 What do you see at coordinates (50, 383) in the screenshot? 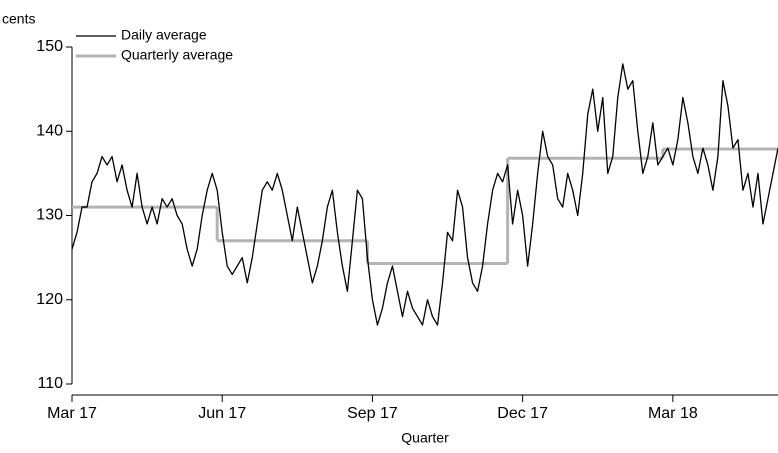
I see `y-tick-label: 110` at bounding box center [50, 383].